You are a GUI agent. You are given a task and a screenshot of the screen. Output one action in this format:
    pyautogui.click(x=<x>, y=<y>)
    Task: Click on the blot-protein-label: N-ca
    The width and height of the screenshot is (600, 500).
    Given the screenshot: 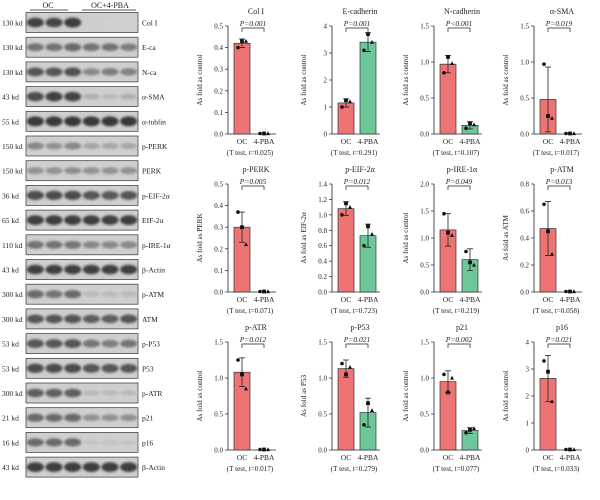 What is the action you would take?
    pyautogui.click(x=149, y=72)
    